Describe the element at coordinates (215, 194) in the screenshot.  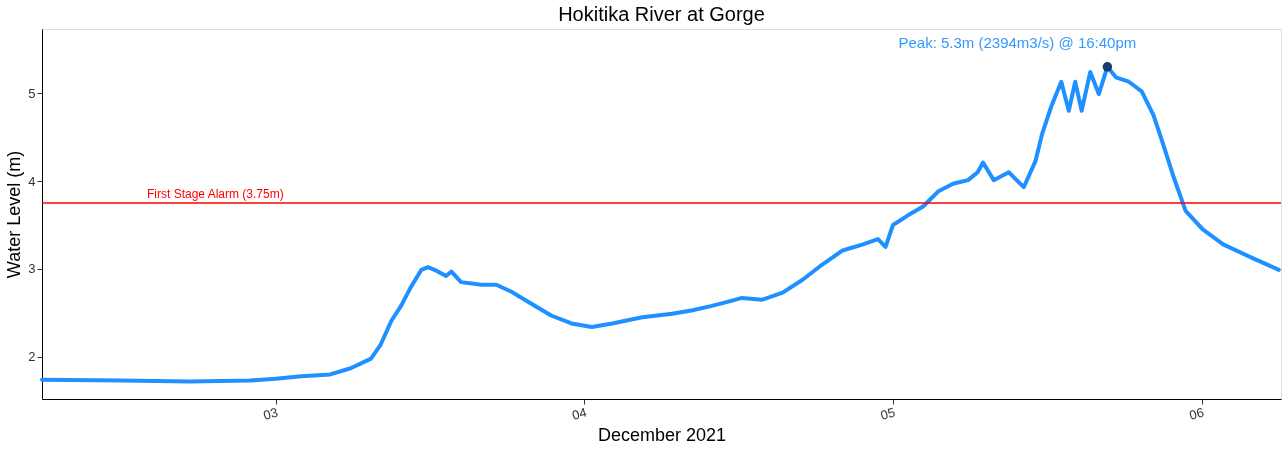
I see `ref-line-label: First Stage Alarm (3.75m)` at that location.